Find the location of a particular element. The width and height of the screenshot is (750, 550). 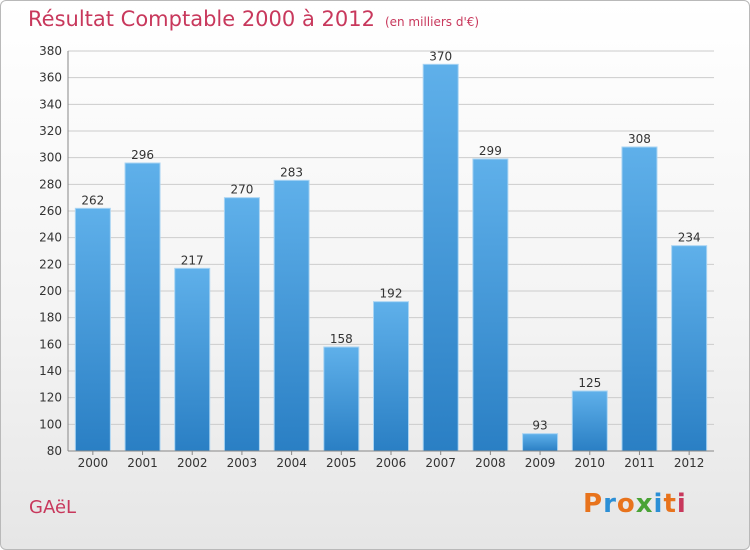

y-tick-label: 260 is located at coordinates (50, 211).